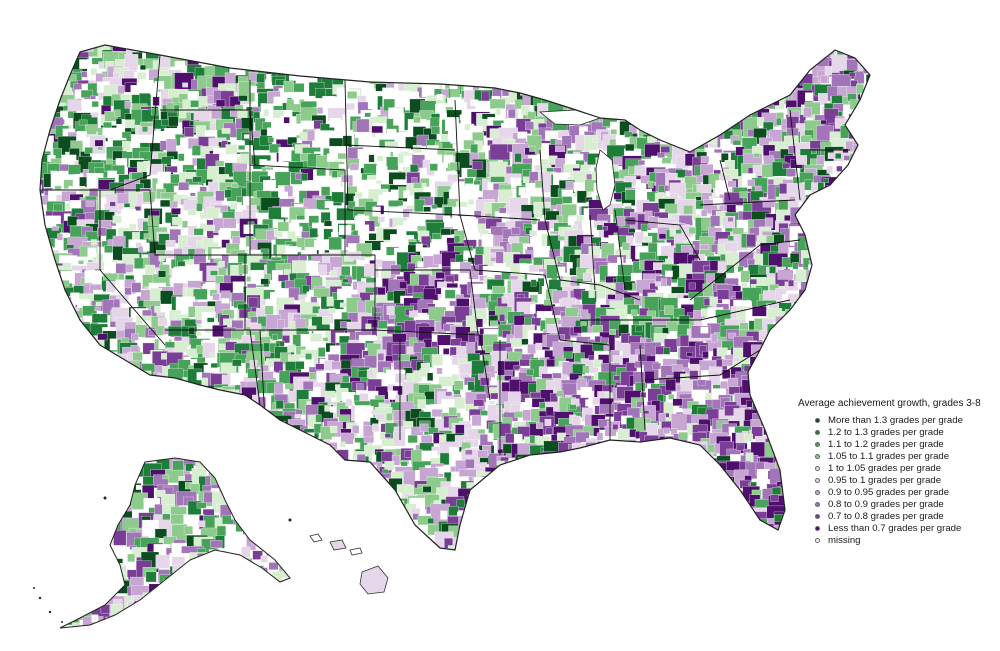  What do you see at coordinates (886, 505) in the screenshot?
I see `legend-label: 0.8 to 0.9 grades per grade` at bounding box center [886, 505].